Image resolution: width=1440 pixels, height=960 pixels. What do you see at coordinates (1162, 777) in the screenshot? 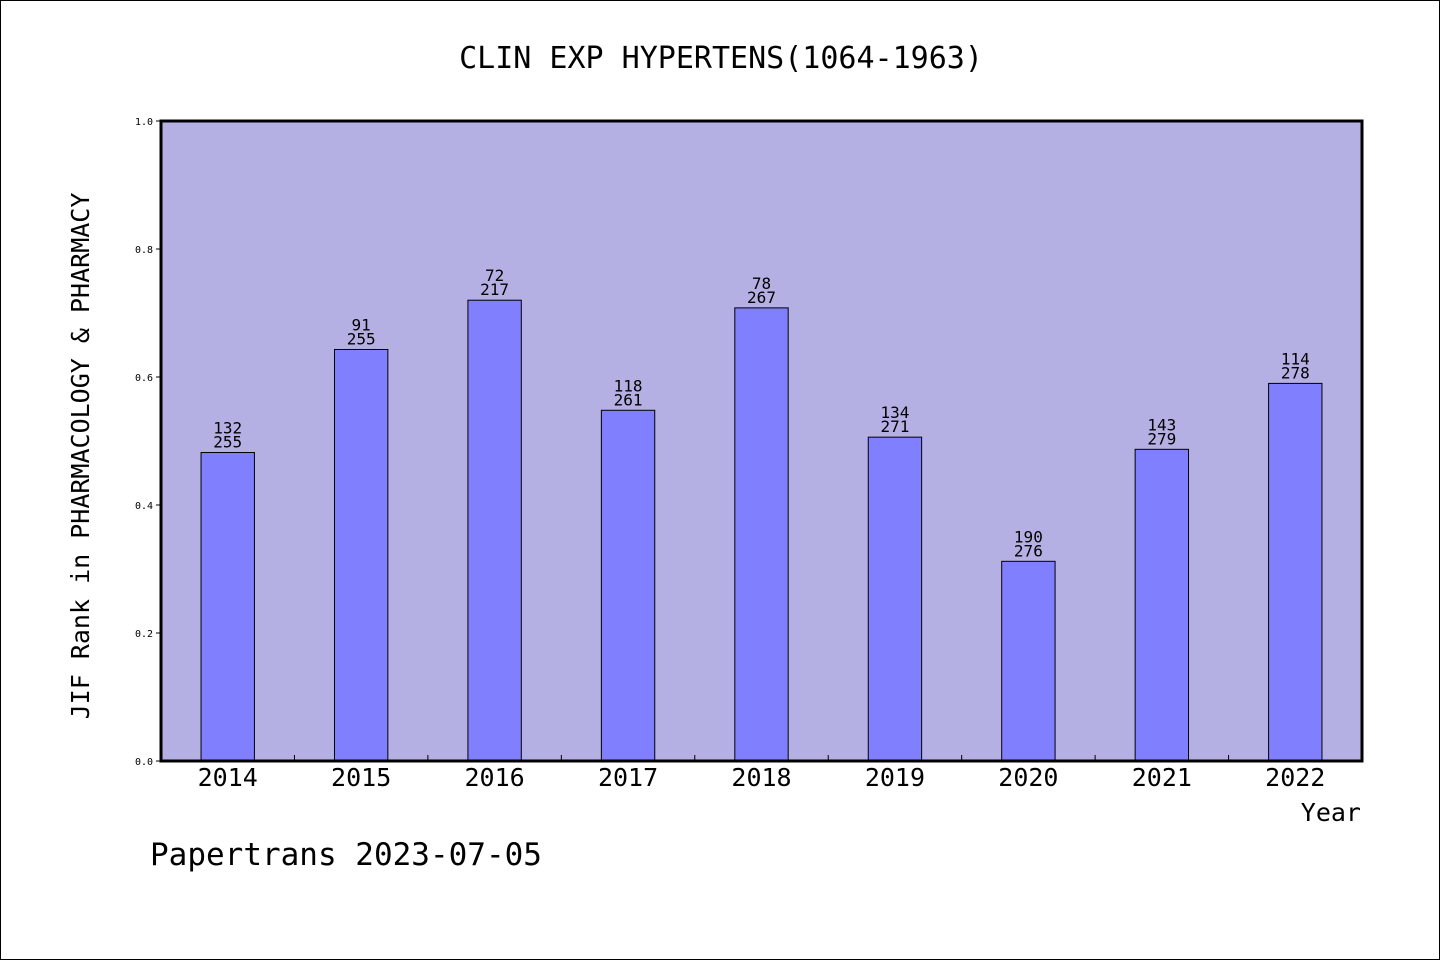
I see `x-tick-label: 2021` at bounding box center [1162, 777].